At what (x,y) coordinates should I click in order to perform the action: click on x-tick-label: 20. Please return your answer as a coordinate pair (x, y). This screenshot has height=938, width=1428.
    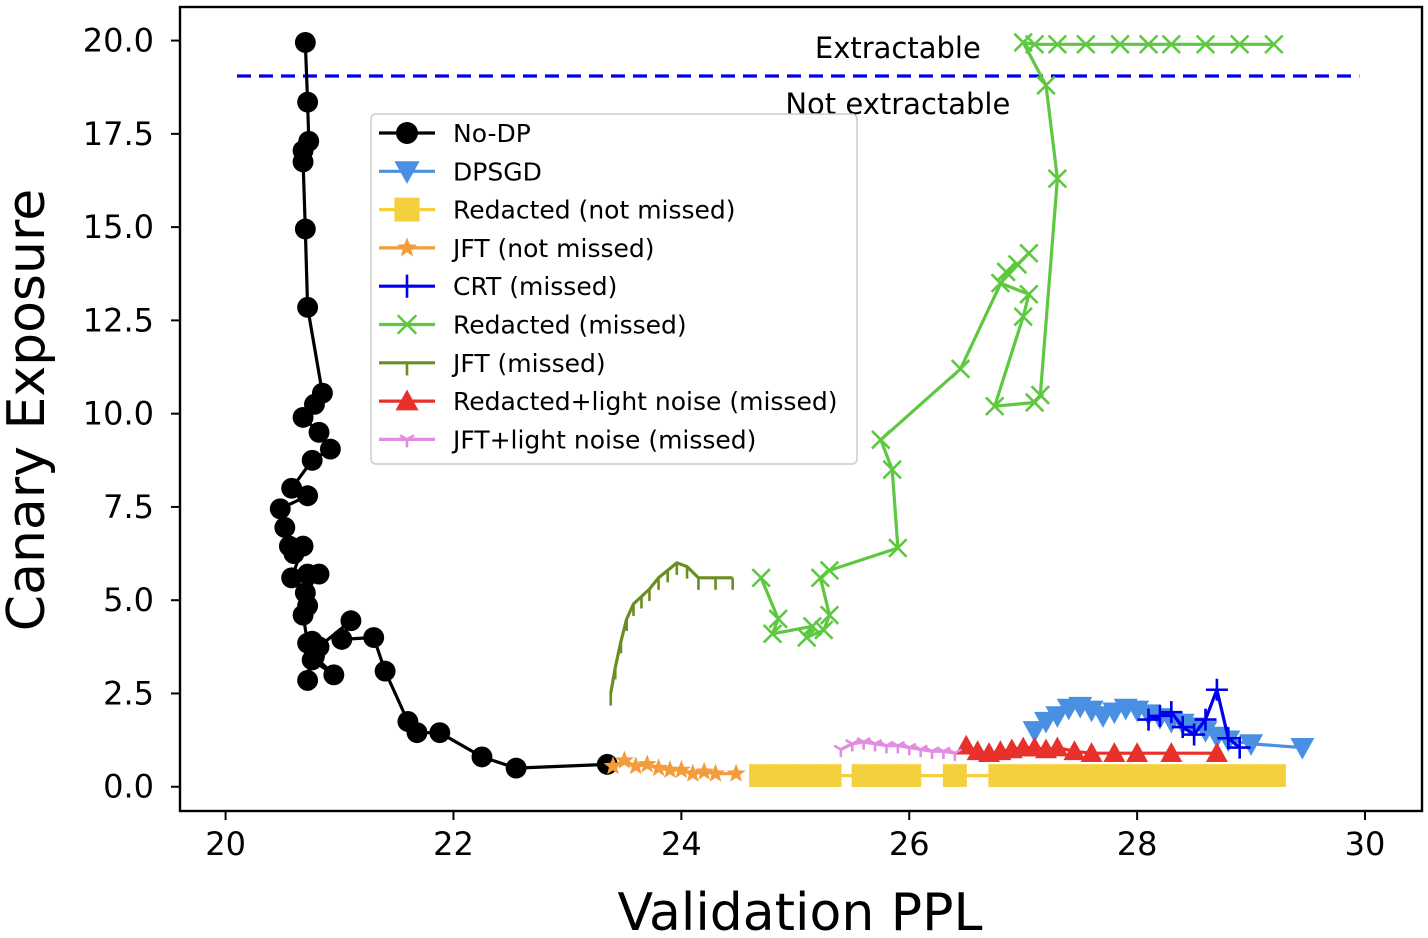
    Looking at the image, I should click on (225, 844).